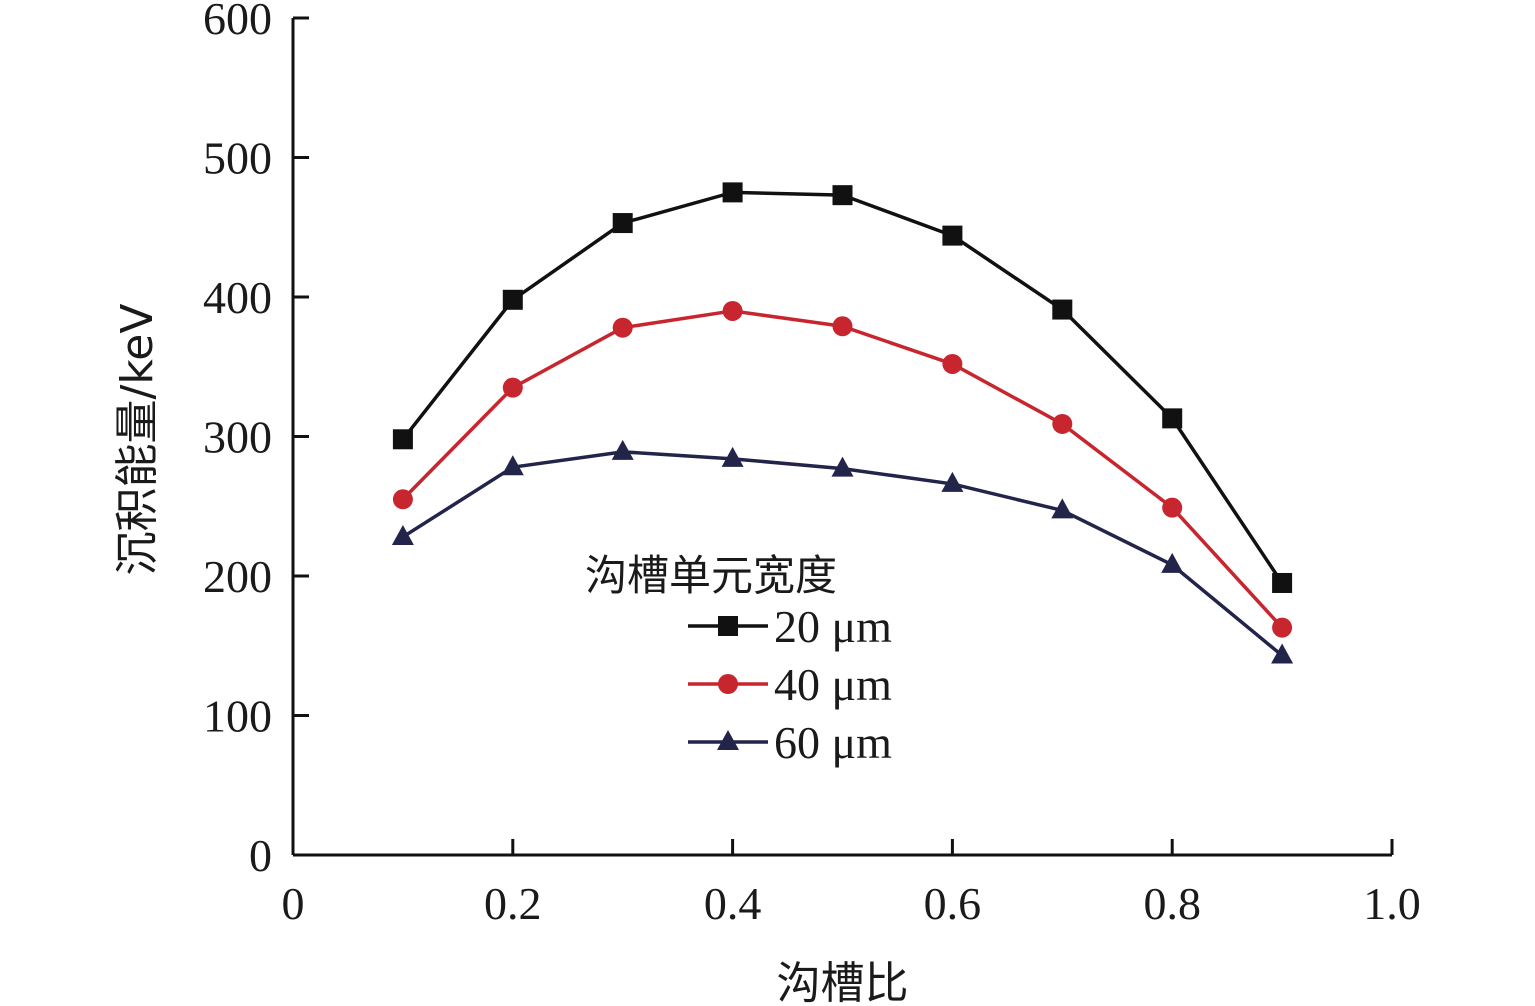 The height and width of the screenshot is (1006, 1535). What do you see at coordinates (1392, 903) in the screenshot?
I see `x-tick-label: 1.0` at bounding box center [1392, 903].